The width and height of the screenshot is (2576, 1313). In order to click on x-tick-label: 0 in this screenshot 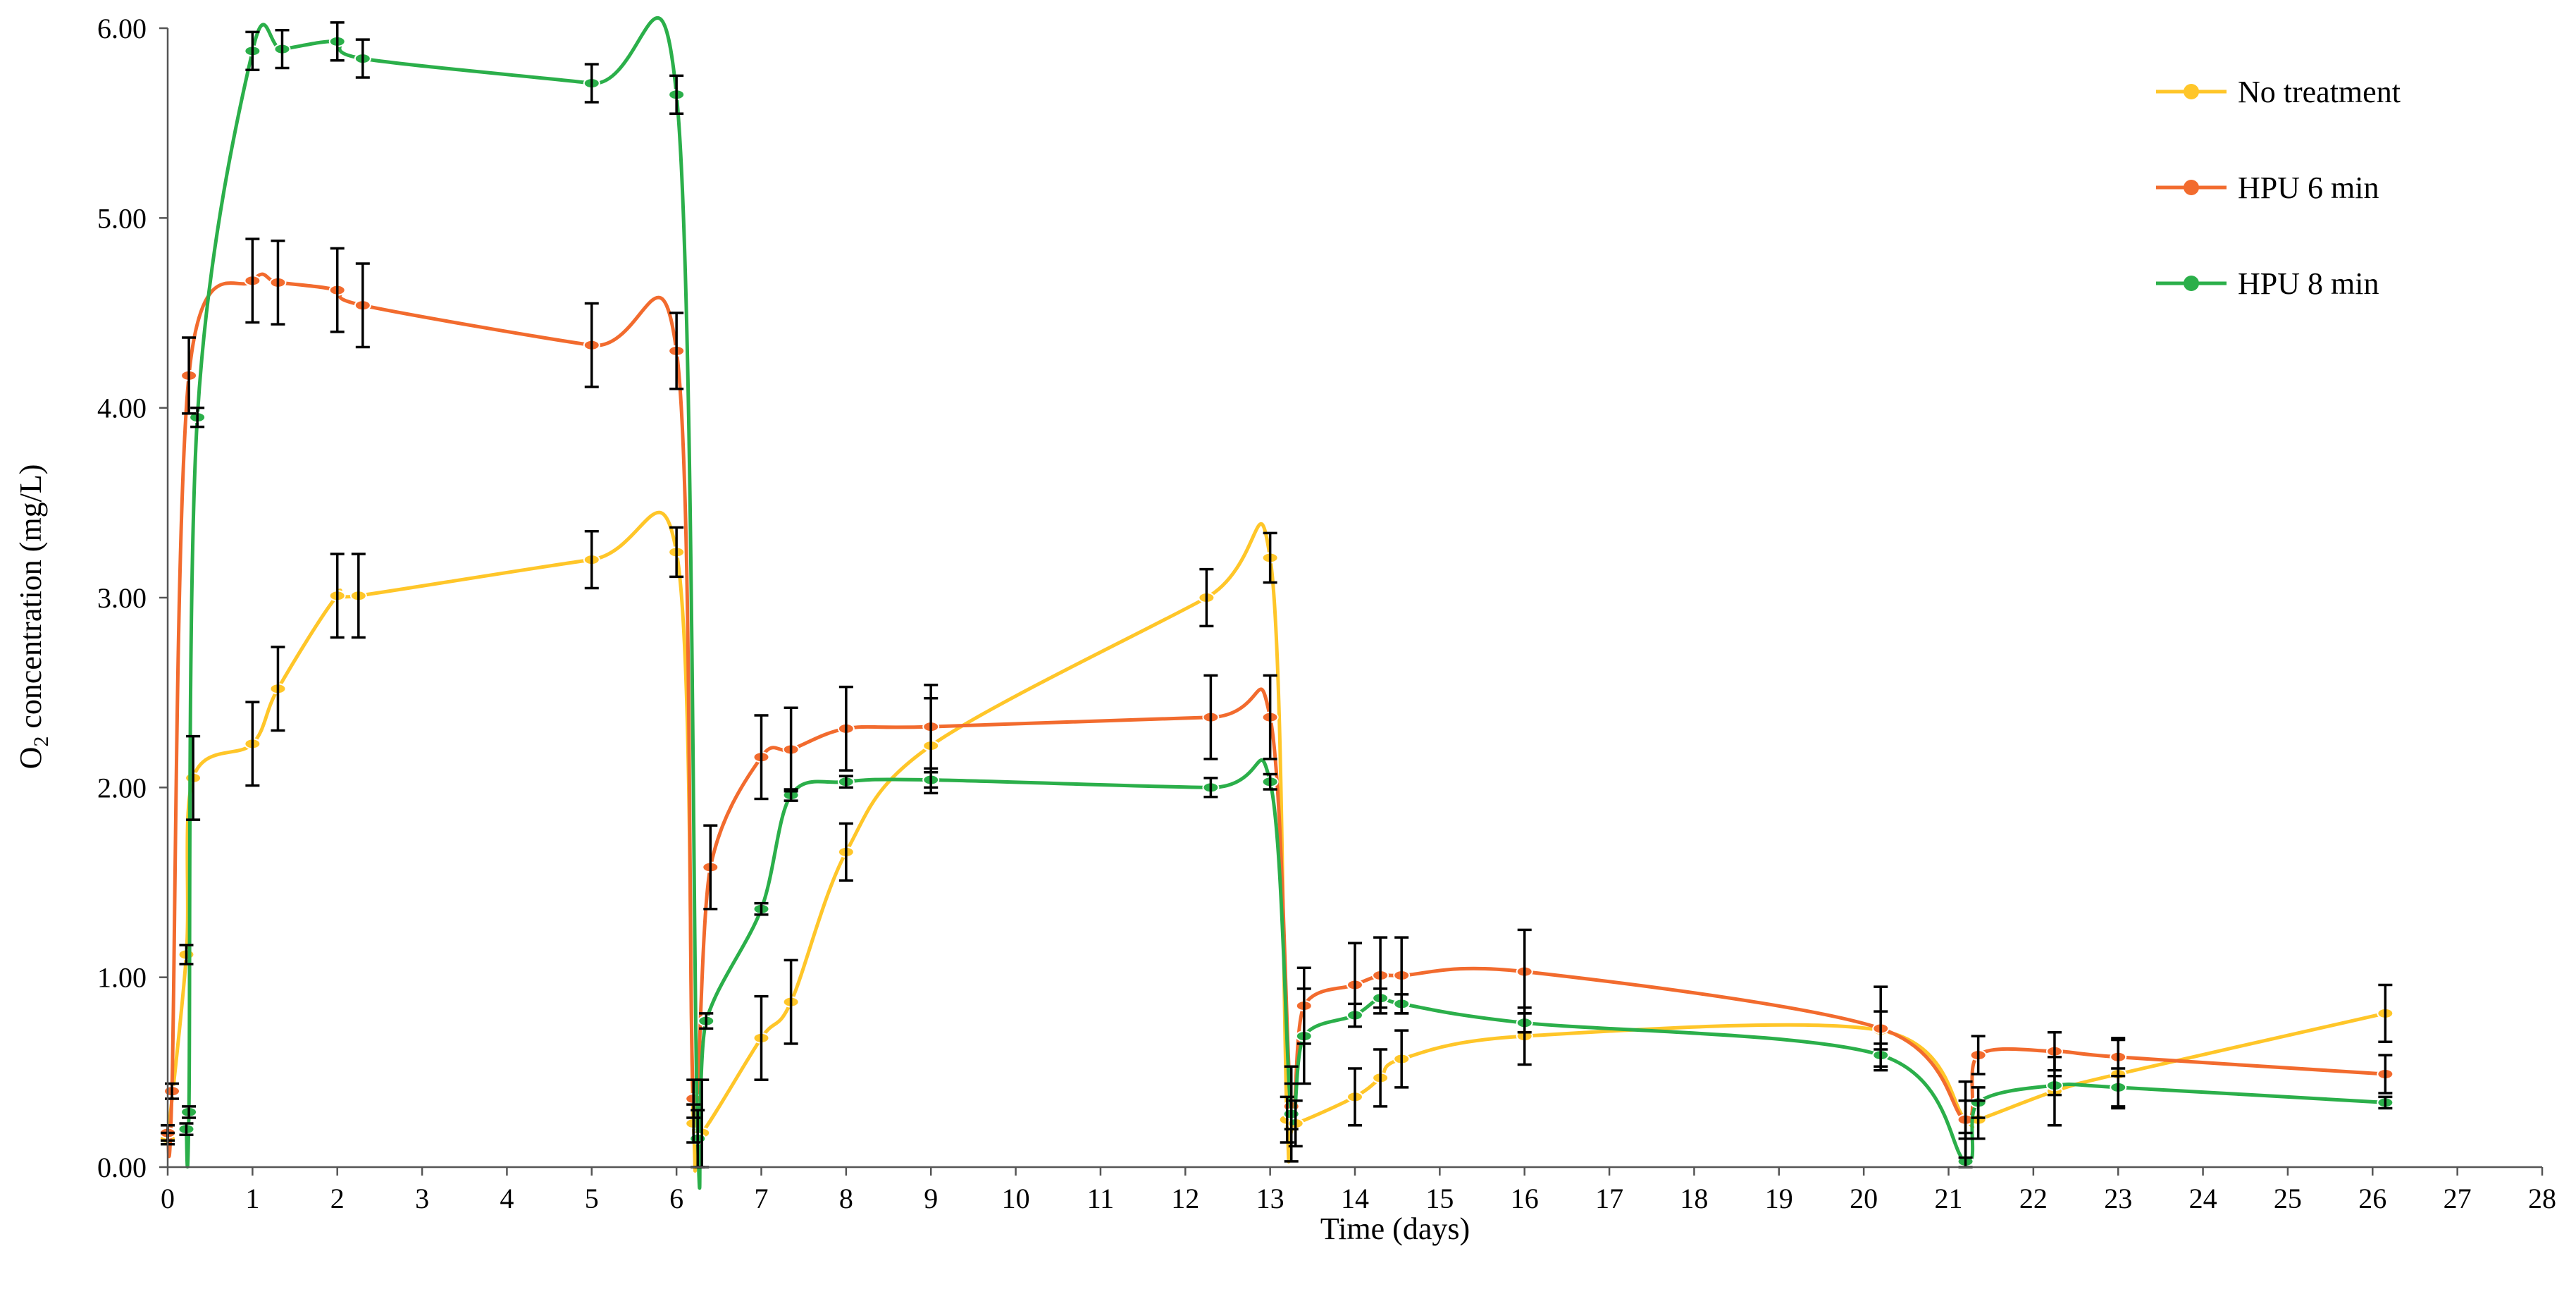, I will do `click(168, 1198)`.